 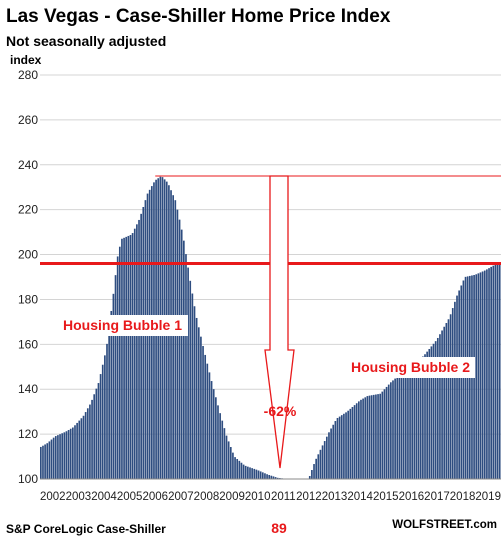 What do you see at coordinates (28, 344) in the screenshot?
I see `y-tick-label: 160` at bounding box center [28, 344].